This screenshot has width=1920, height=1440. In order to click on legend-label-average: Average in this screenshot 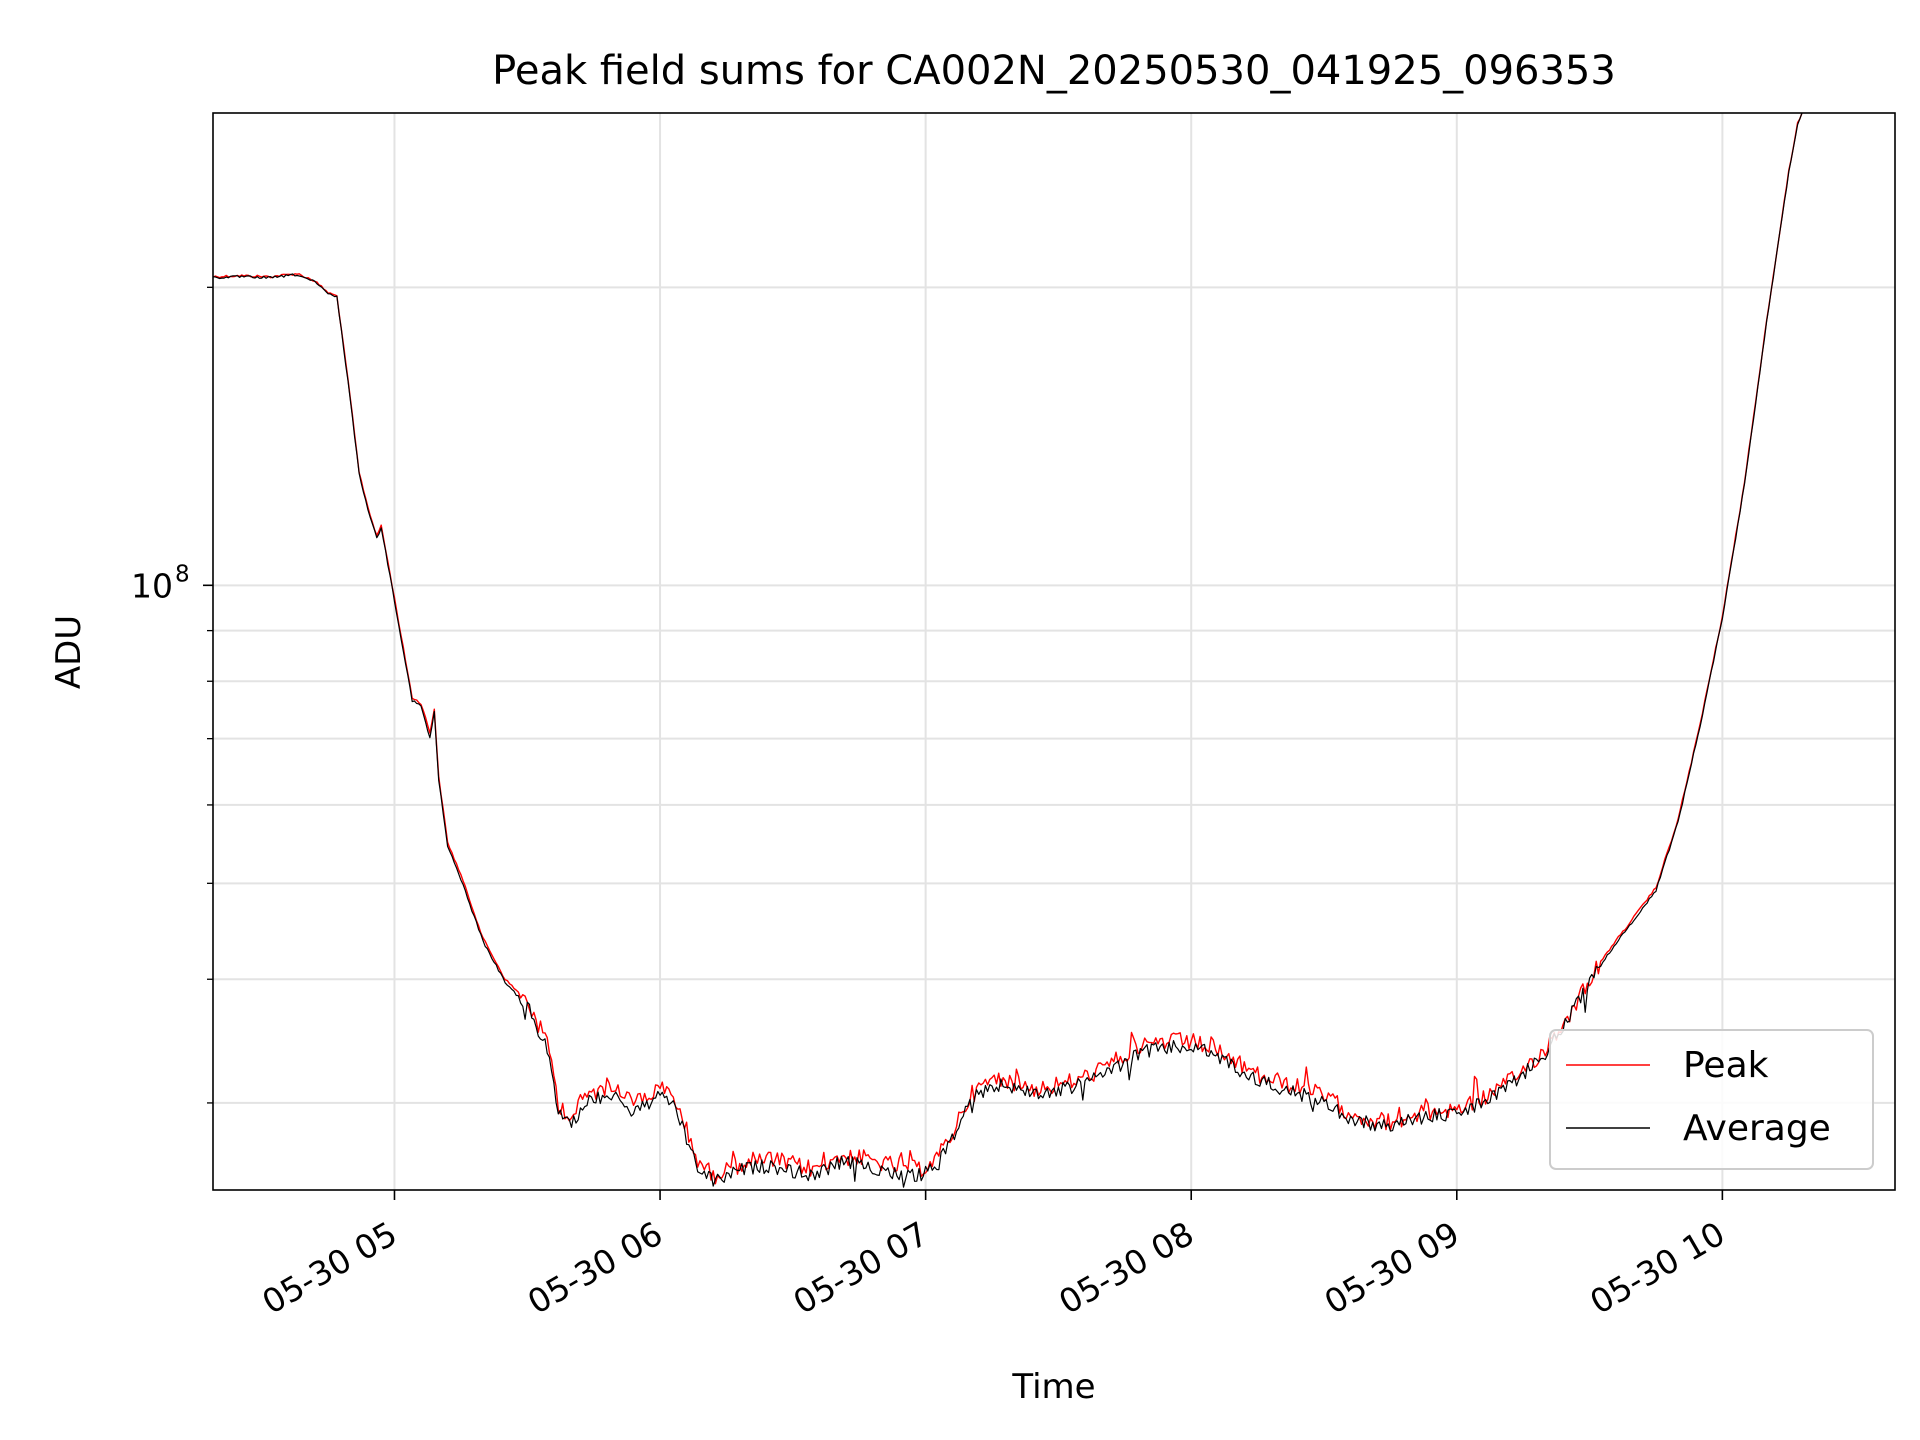, I will do `click(1757, 1128)`.